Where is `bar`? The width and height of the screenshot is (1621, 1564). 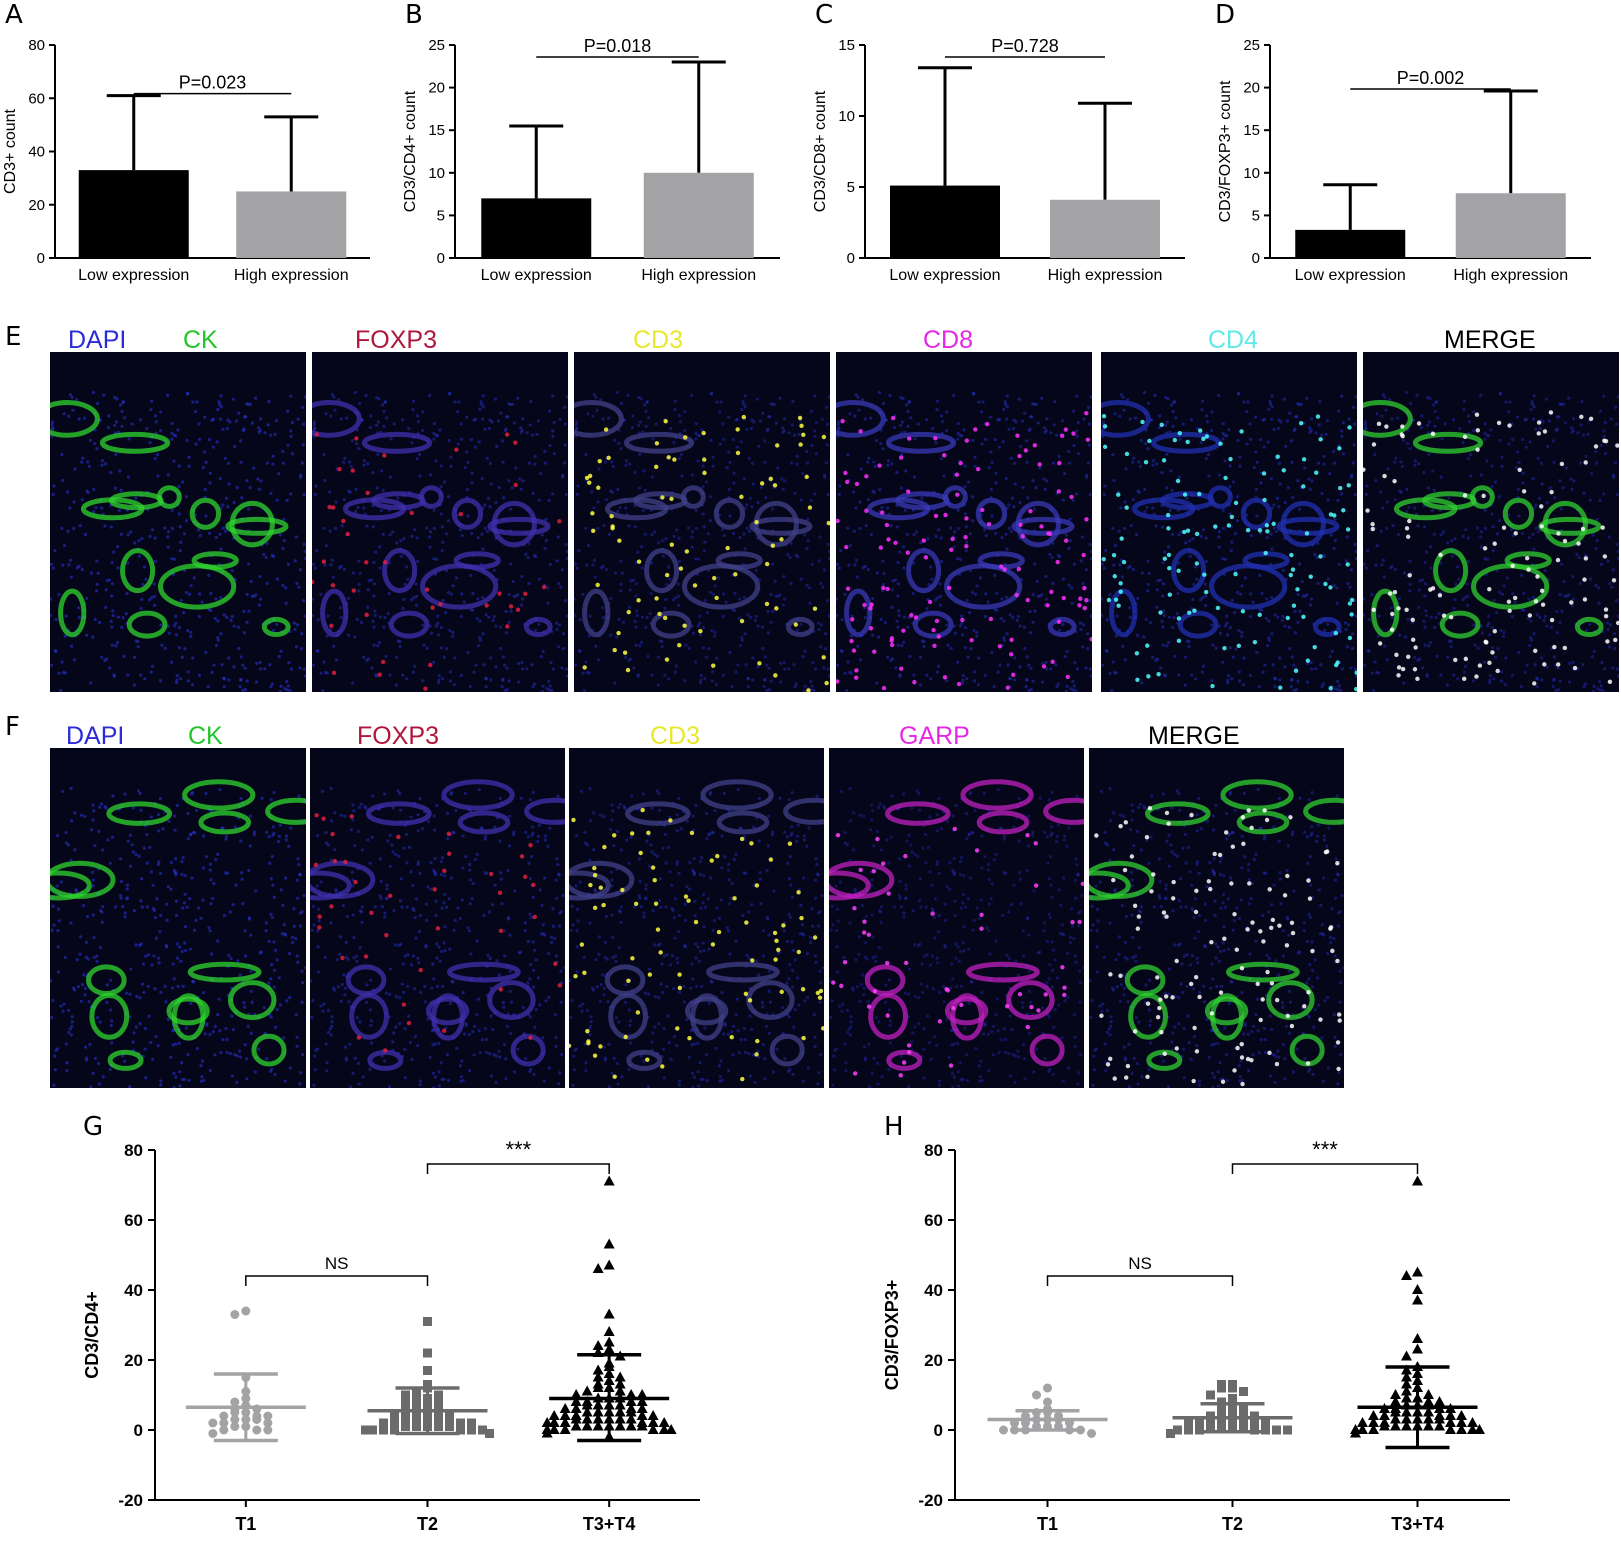
bar is located at coordinates (1105, 228).